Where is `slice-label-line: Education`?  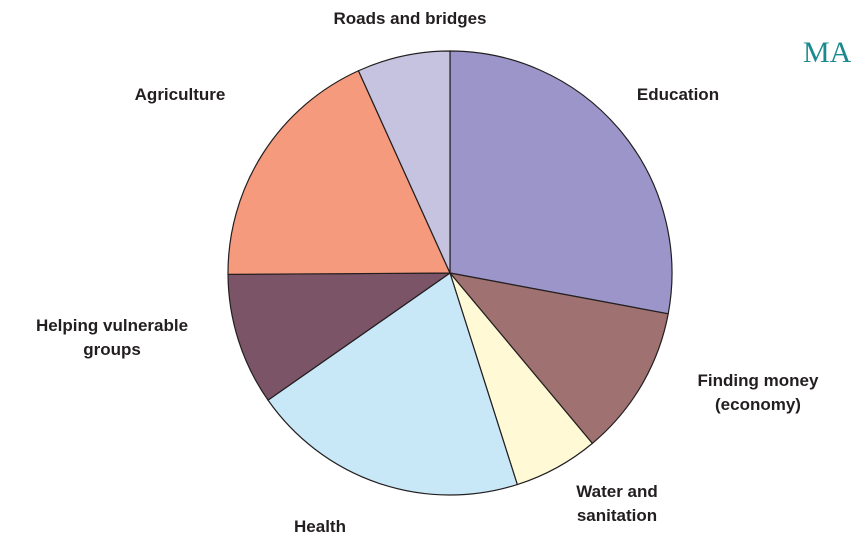 slice-label-line: Education is located at coordinates (678, 94).